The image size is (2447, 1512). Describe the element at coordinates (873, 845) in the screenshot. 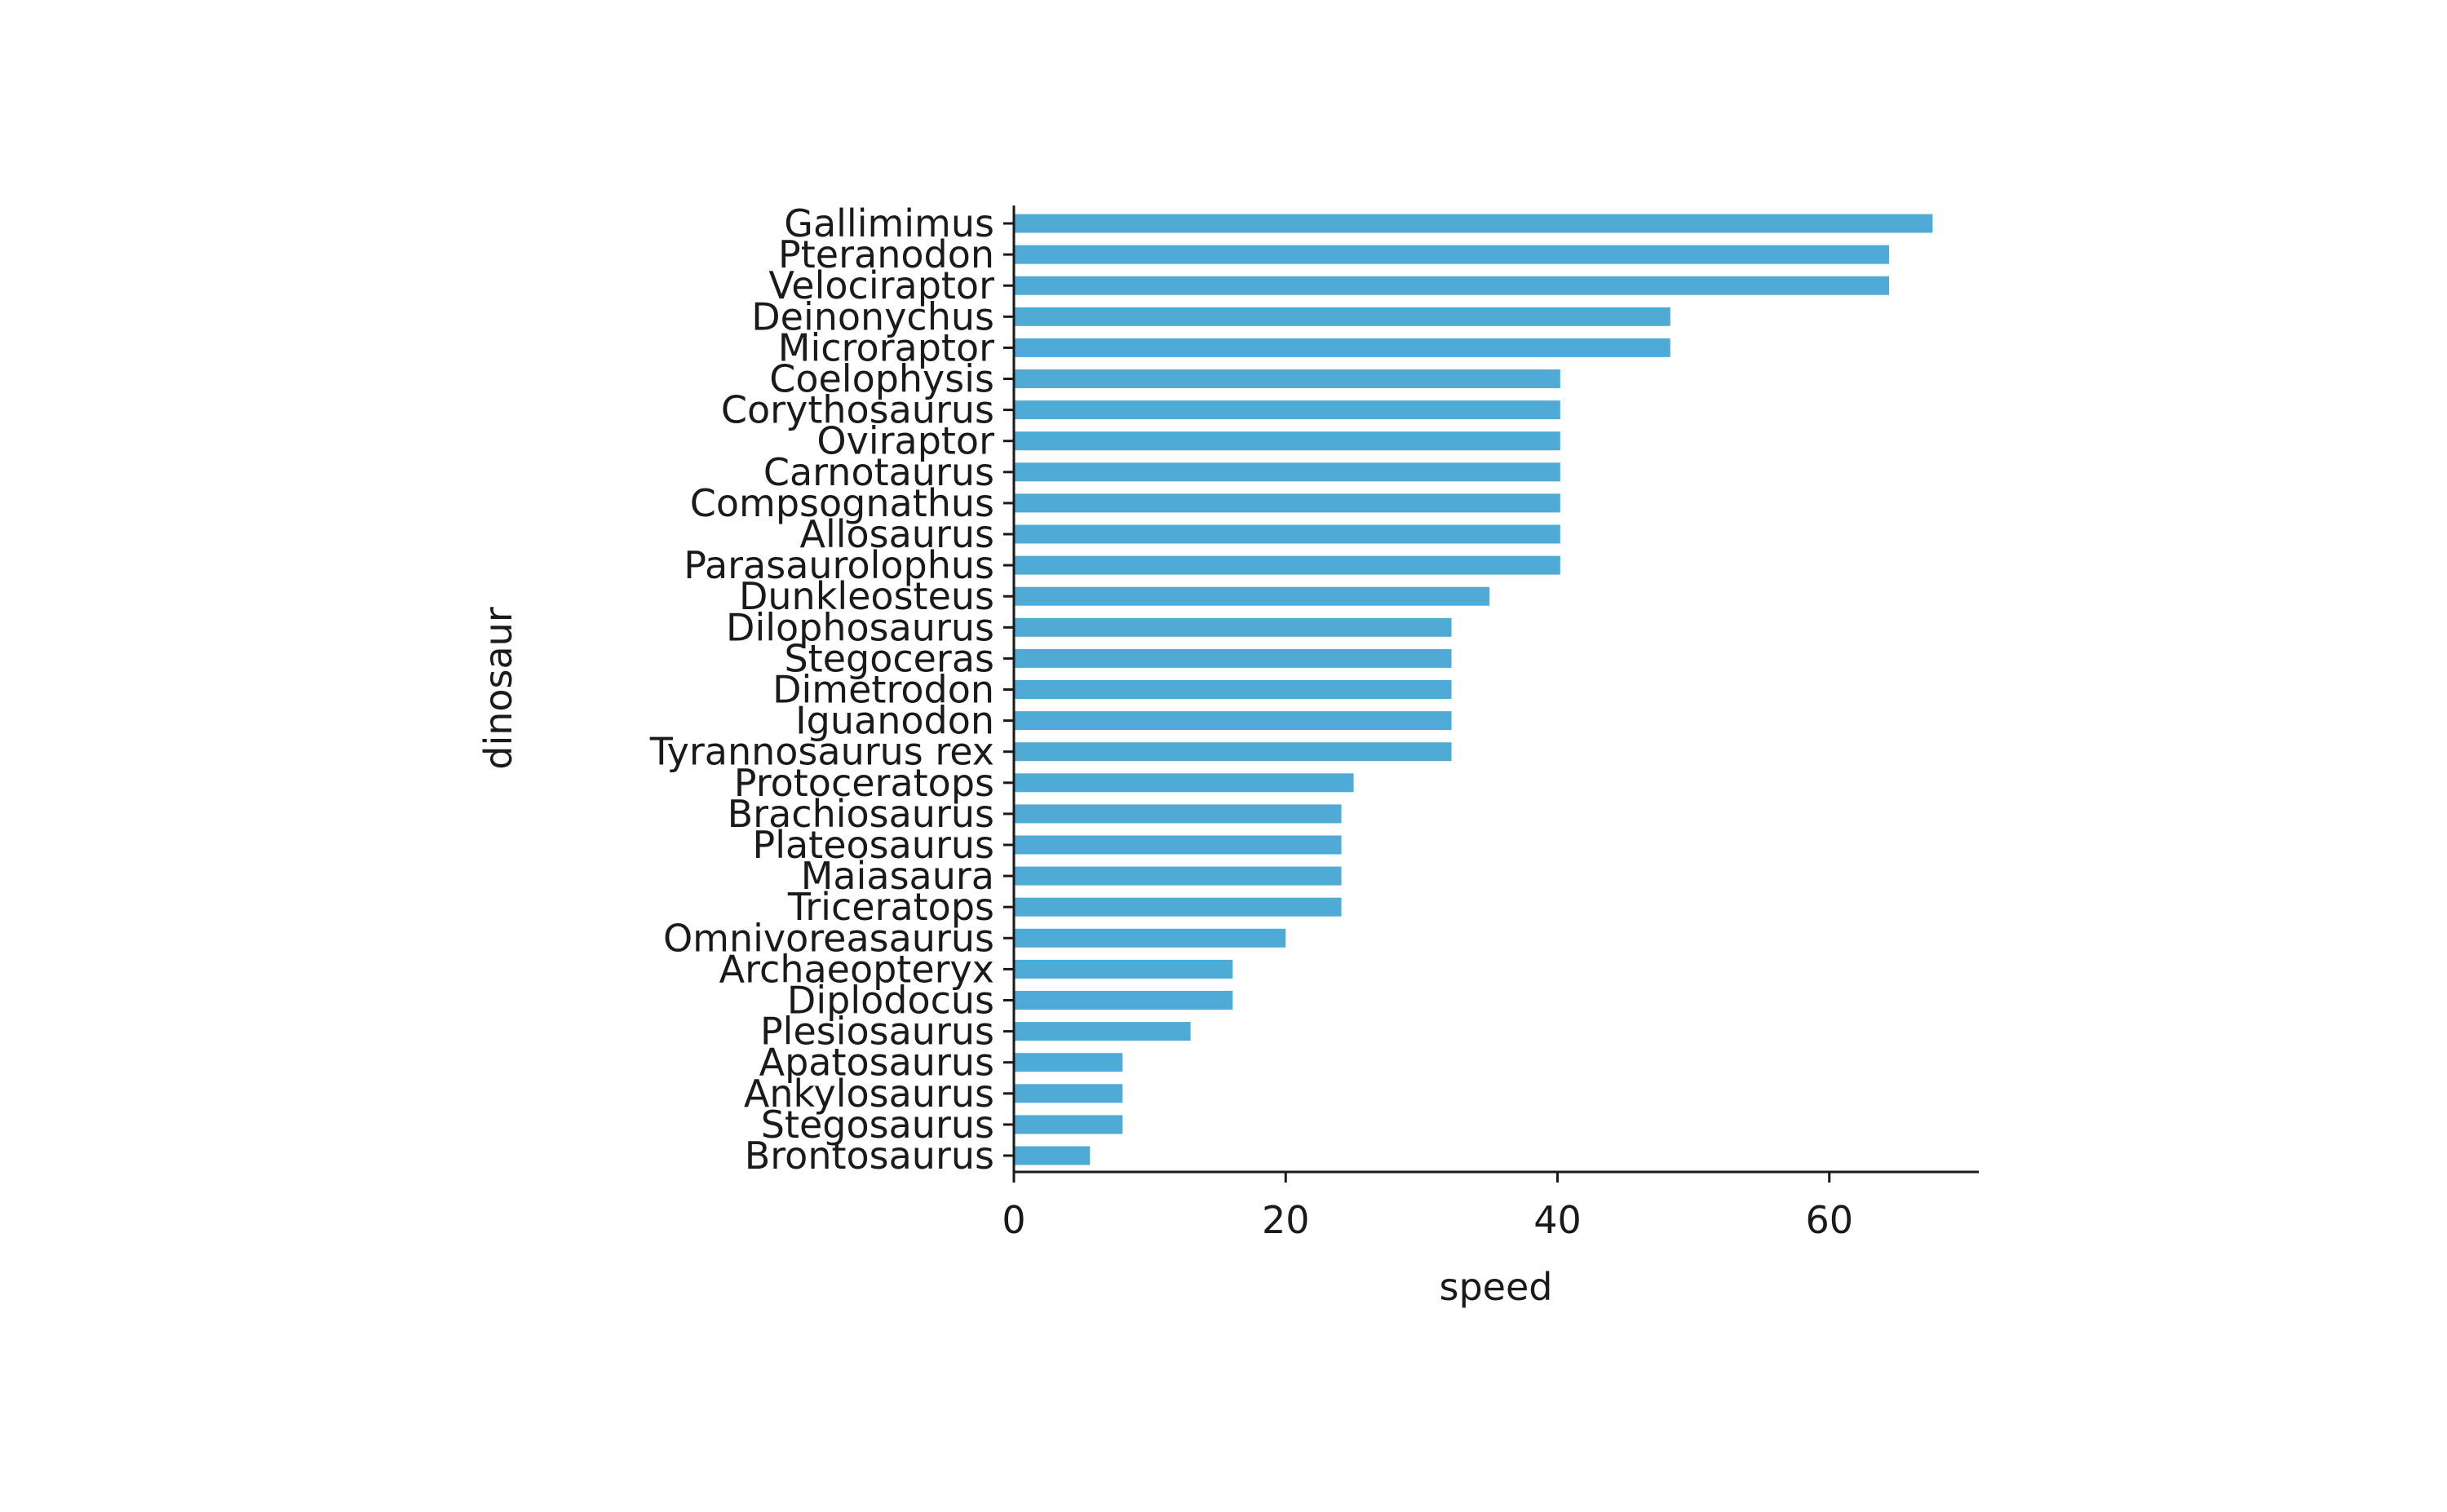

I see `y-tick-label: Plateosaurus` at that location.